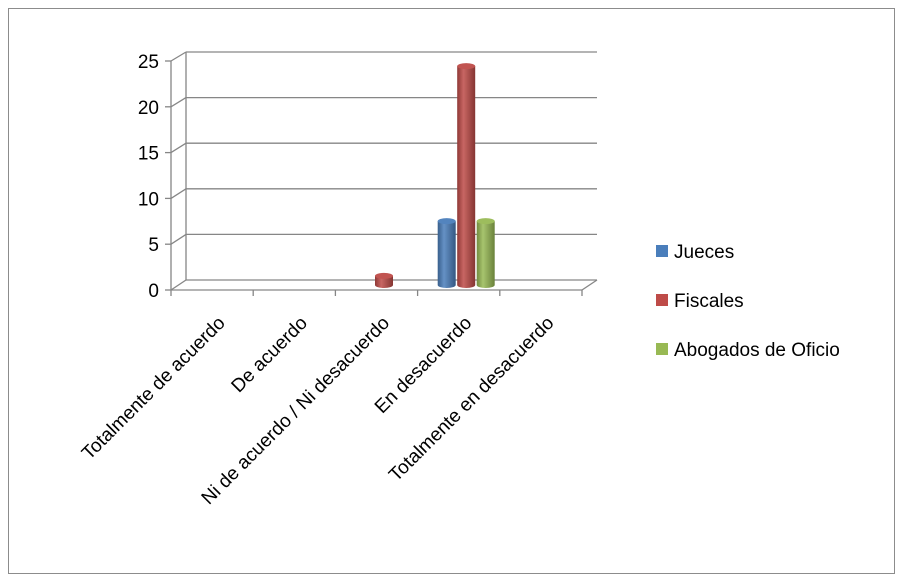  I want to click on y-tick-label: 0, so click(153, 291).